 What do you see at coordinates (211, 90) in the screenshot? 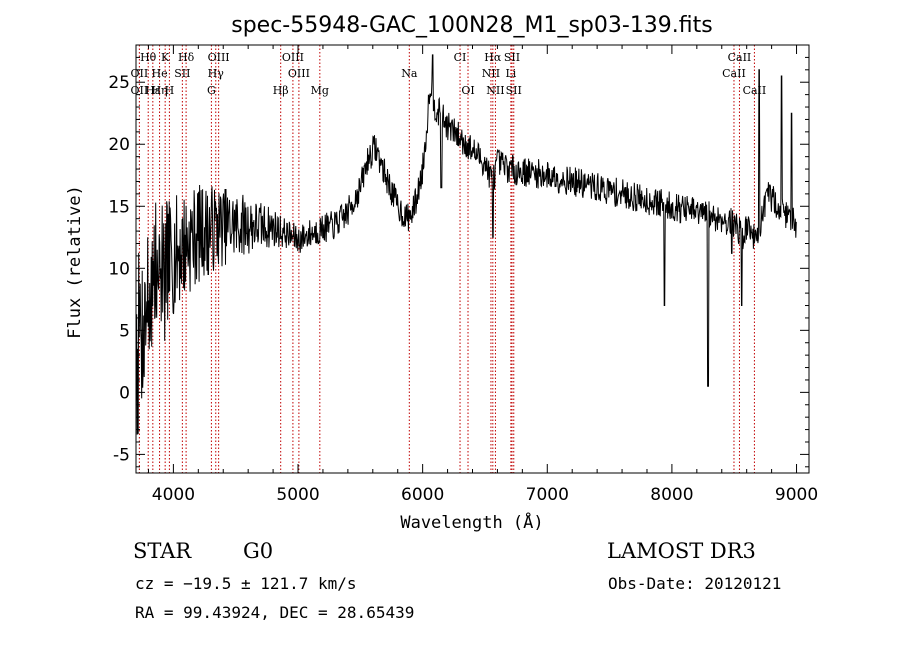
I see `line-marker-label: G` at bounding box center [211, 90].